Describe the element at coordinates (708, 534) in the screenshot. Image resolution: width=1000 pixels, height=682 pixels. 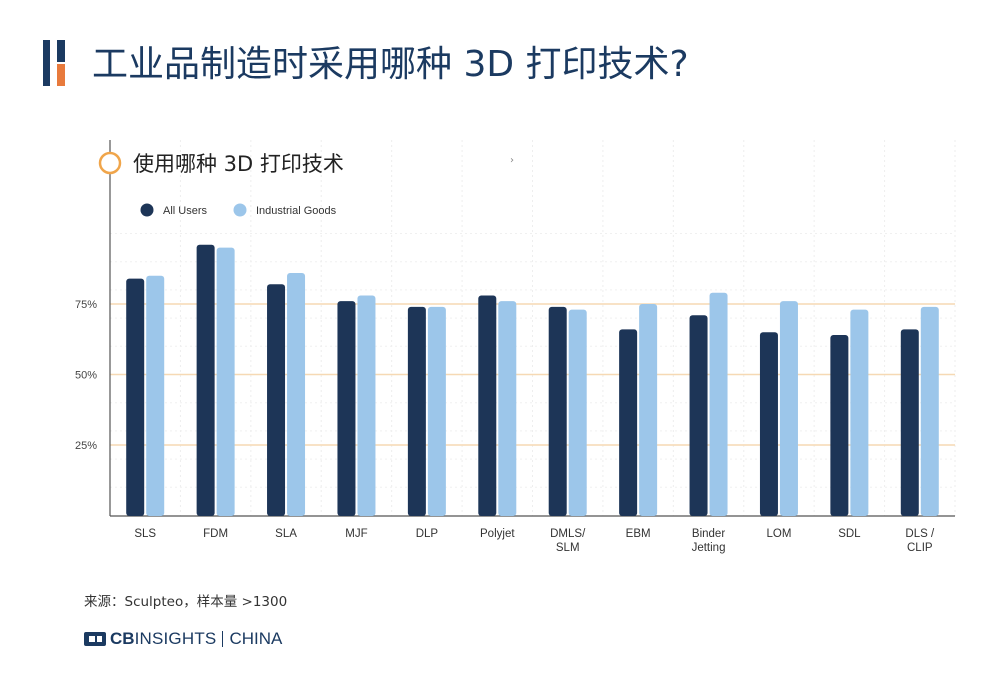
I see `x-tick-label: Binder` at that location.